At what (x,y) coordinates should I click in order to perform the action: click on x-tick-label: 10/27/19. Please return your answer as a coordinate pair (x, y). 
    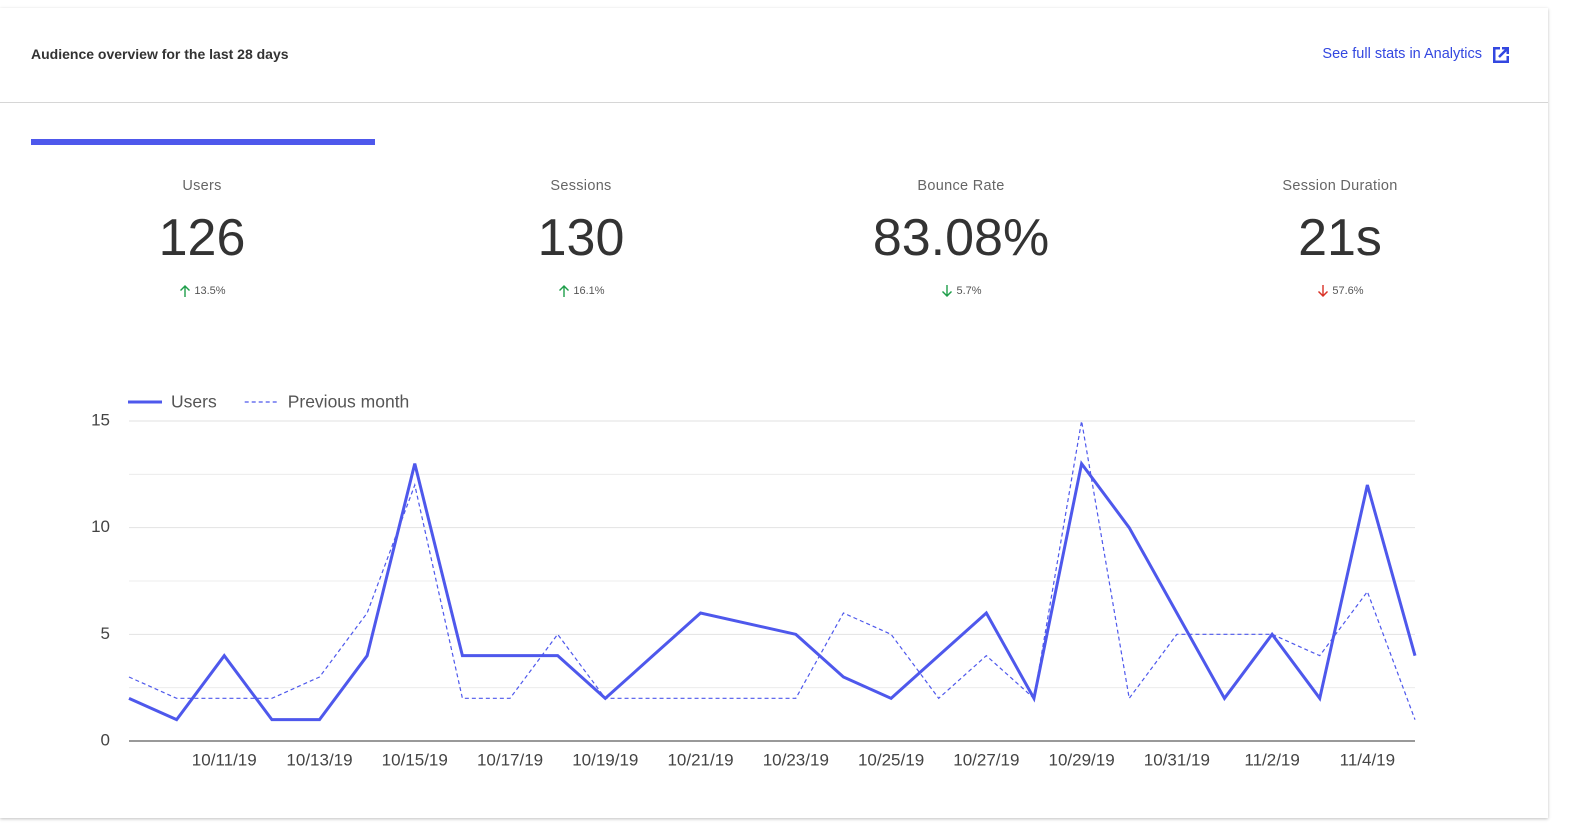
    Looking at the image, I should click on (986, 759).